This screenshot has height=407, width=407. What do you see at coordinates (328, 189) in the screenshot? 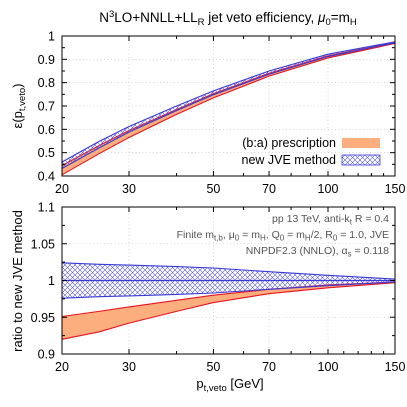
I see `top-x-tick-label: 100` at bounding box center [328, 189].